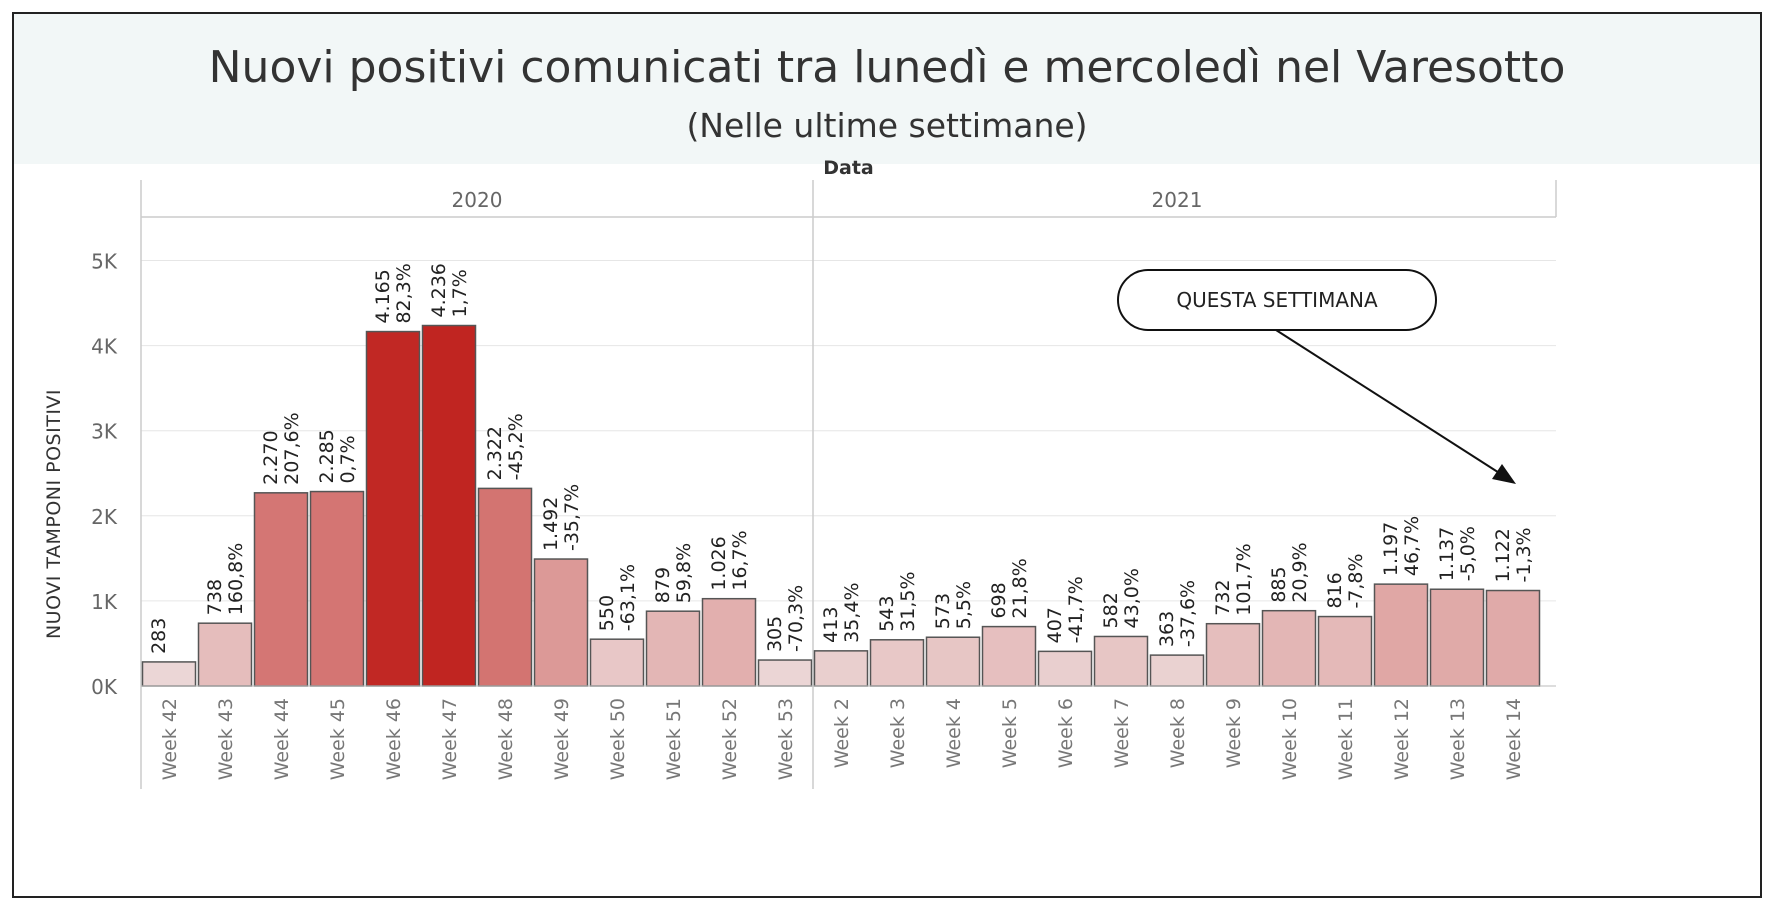 The width and height of the screenshot is (1774, 910). I want to click on bar-change-label: 5,5%, so click(964, 605).